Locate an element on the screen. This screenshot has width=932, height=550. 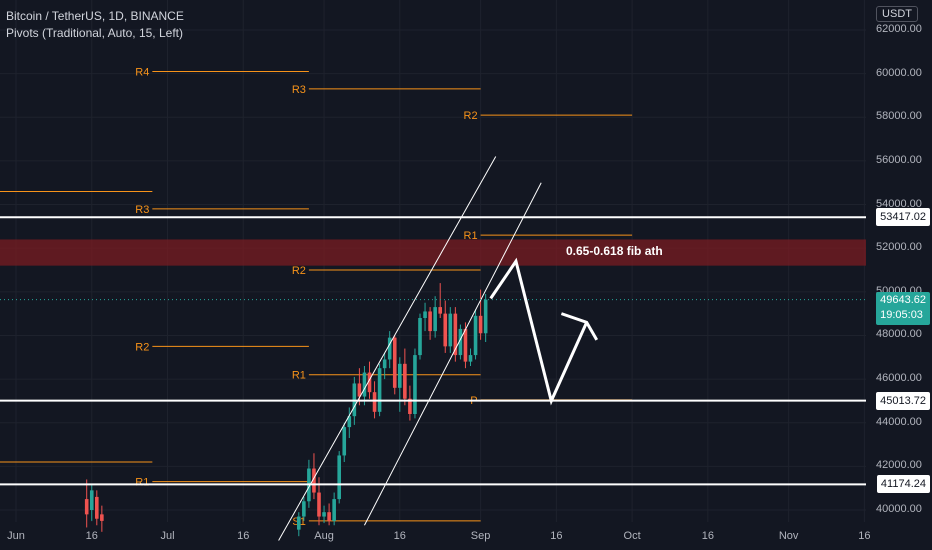
symbol-line: Bitcoin / TetherUS, 1D, BINANCE is located at coordinates (95, 16).